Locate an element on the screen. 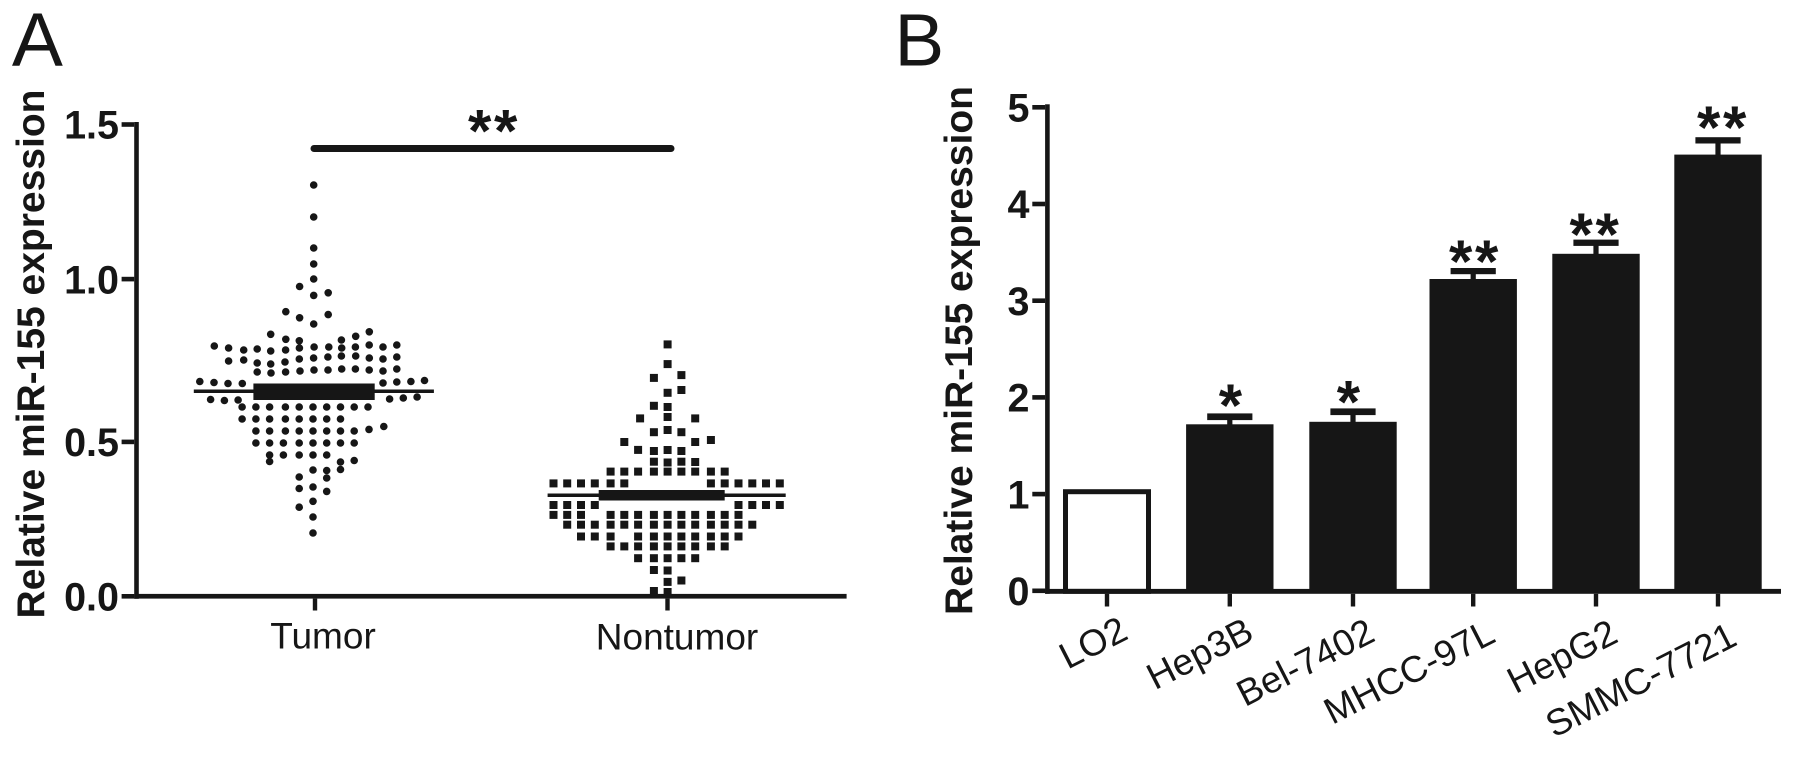 Image resolution: width=1795 pixels, height=767 pixels. svg-text: 2 is located at coordinates (1019, 399).